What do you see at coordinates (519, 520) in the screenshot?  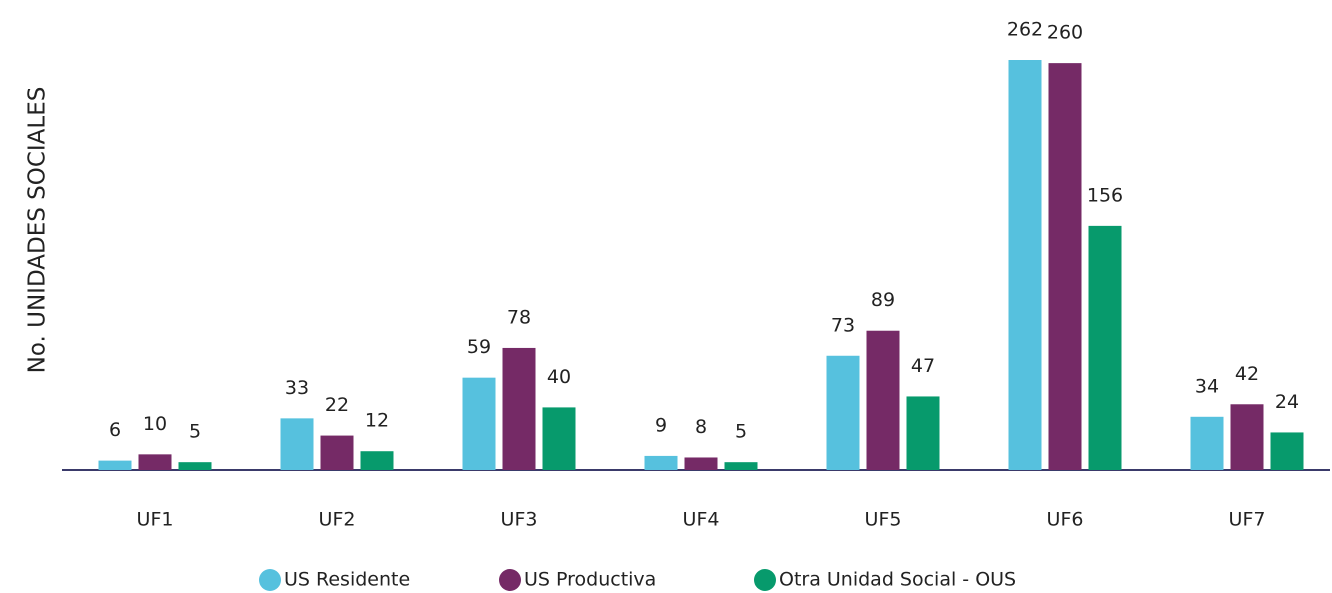 I see `x-tick-label: UF3` at bounding box center [519, 520].